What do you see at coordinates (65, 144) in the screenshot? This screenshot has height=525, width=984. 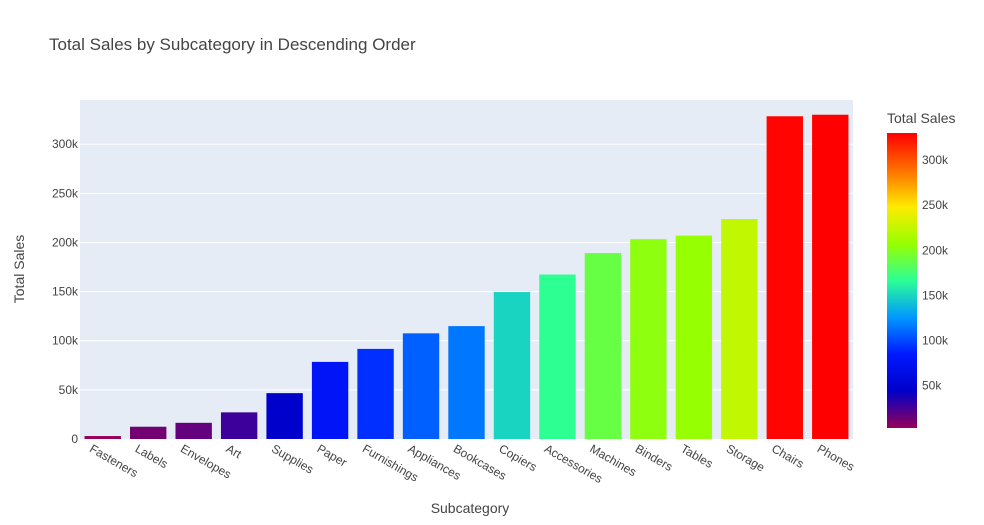 I see `y-tick-label: 300k` at bounding box center [65, 144].